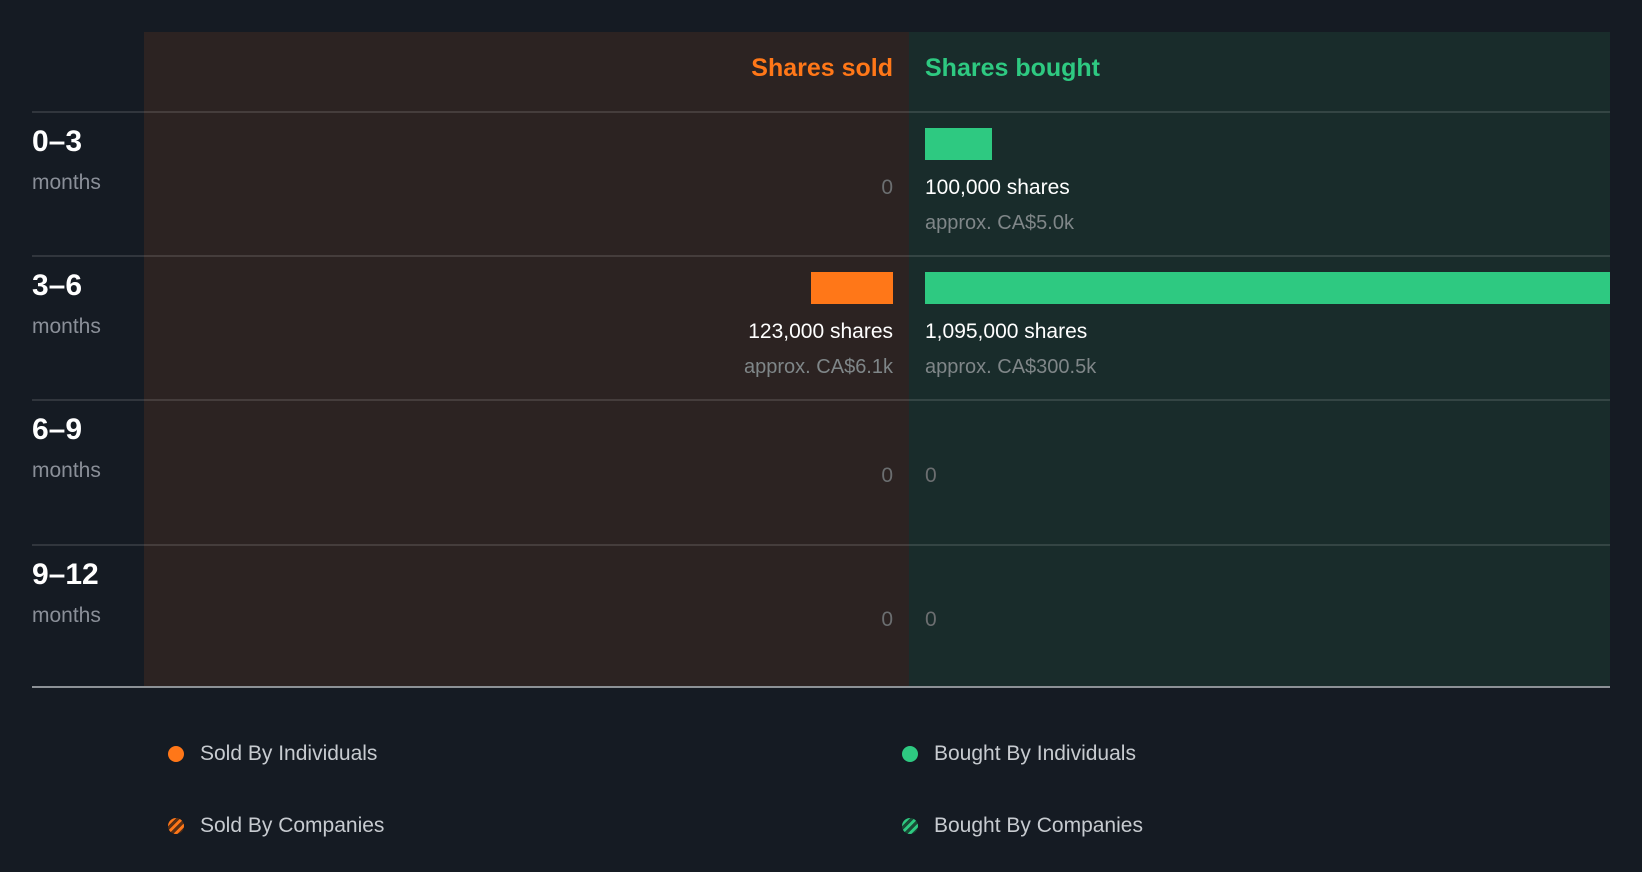  I want to click on sold-approx-value: approx. CA$6.1k, so click(818, 367).